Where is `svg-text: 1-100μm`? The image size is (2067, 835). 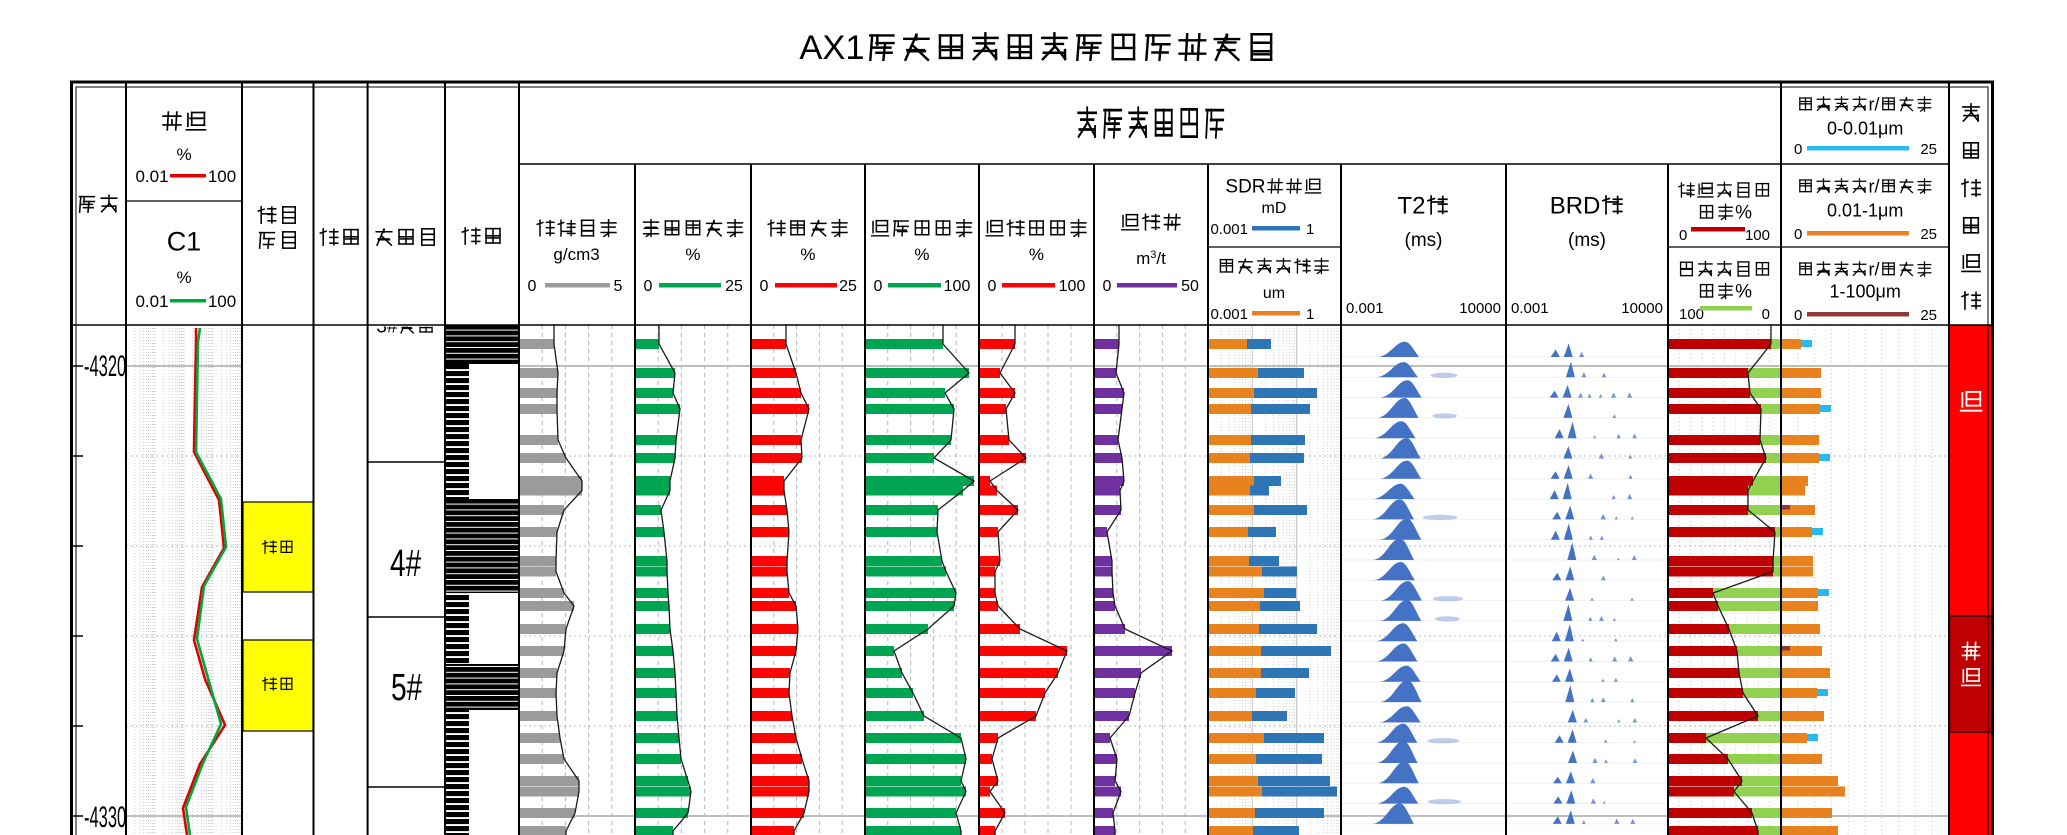 svg-text: 1-100μm is located at coordinates (1865, 291).